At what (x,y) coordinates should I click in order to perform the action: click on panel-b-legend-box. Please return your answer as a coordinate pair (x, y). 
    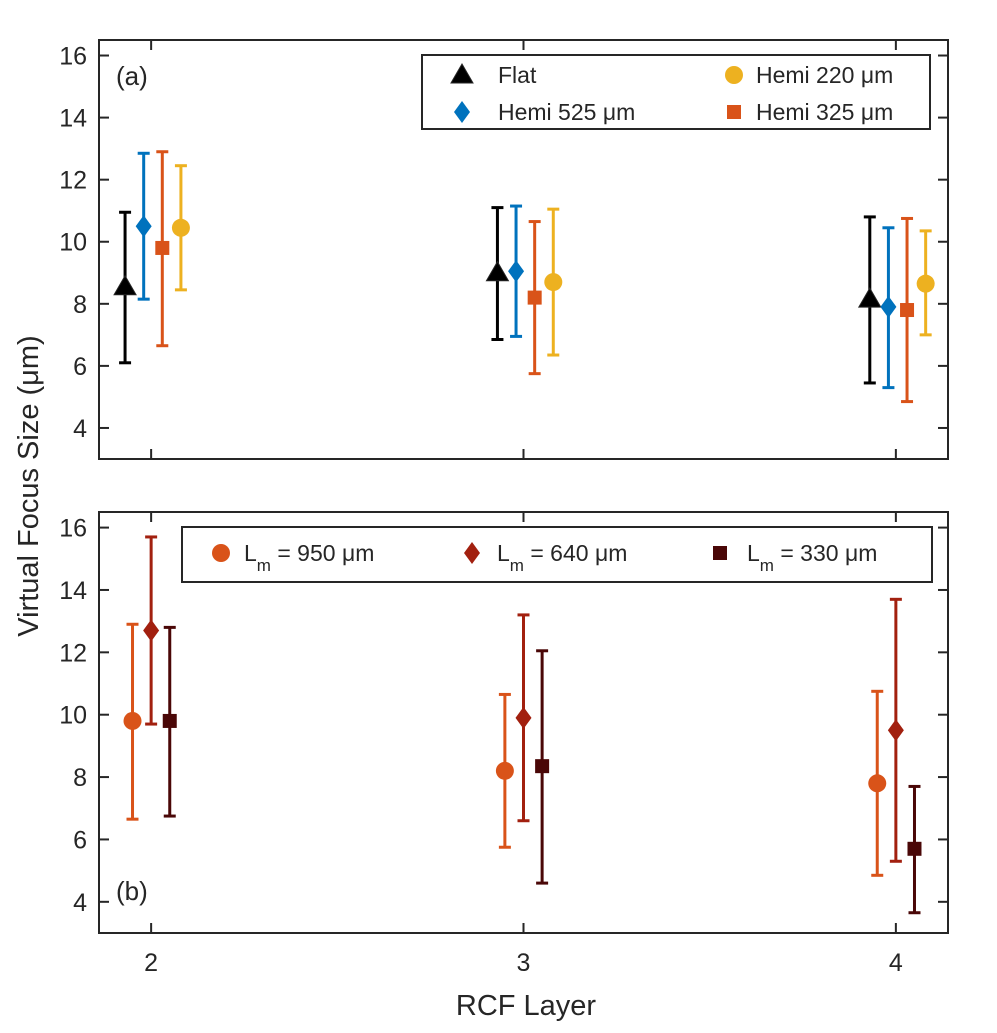
    Looking at the image, I should click on (557, 554).